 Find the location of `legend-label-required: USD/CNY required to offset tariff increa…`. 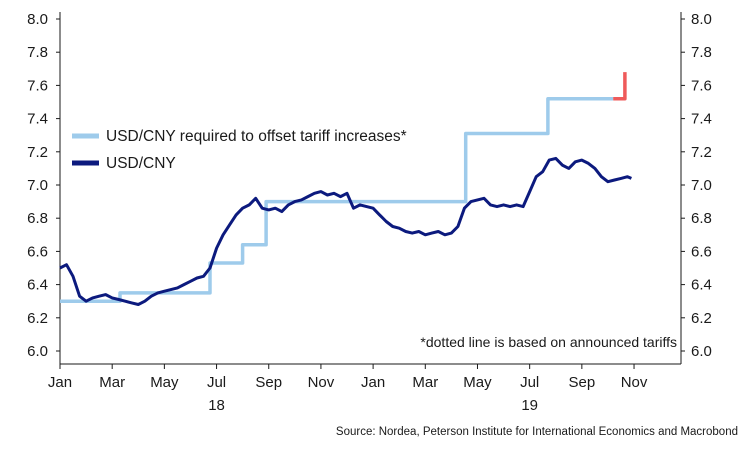

legend-label-required: USD/CNY required to offset tariff increa… is located at coordinates (256, 136).